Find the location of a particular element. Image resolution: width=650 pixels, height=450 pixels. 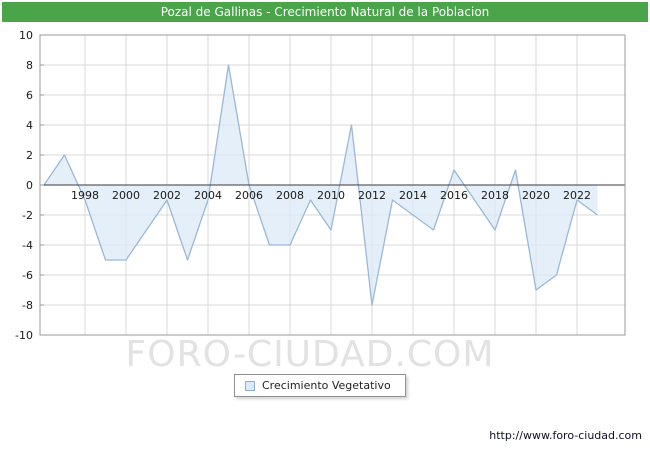

svg-text: 0 is located at coordinates (29, 185).